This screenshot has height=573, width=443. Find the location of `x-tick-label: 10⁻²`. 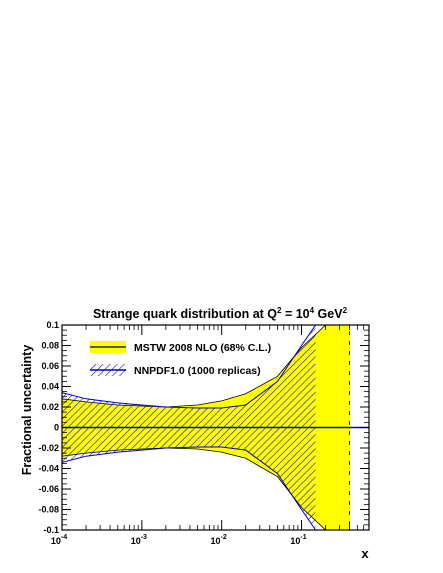

x-tick-label: 10⁻² is located at coordinates (219, 540).